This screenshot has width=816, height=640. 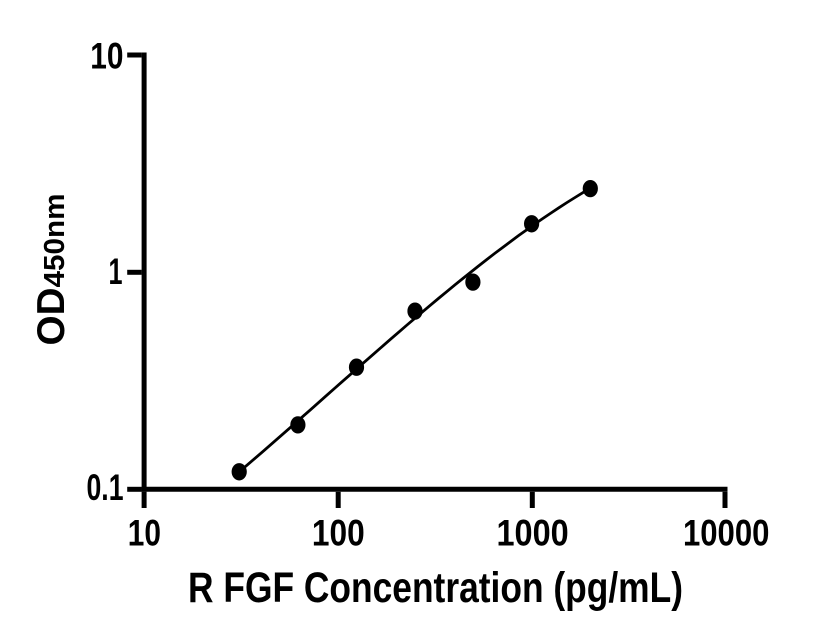 What do you see at coordinates (726, 533) in the screenshot?
I see `svg-text: 10000` at bounding box center [726, 533].